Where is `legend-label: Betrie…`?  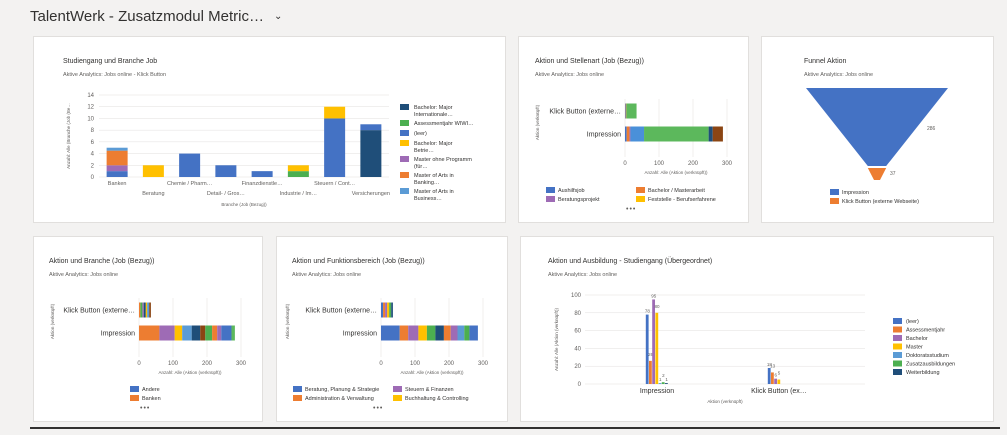 legend-label: Betrie… is located at coordinates (424, 151).